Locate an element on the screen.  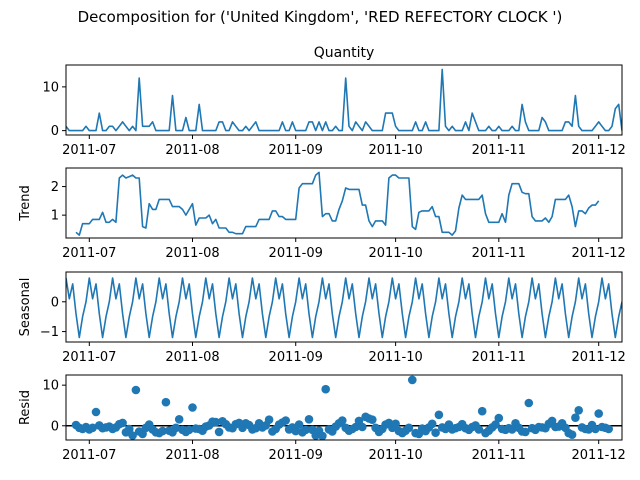
y-axis-label: Seasonal is located at coordinates (25, 307).